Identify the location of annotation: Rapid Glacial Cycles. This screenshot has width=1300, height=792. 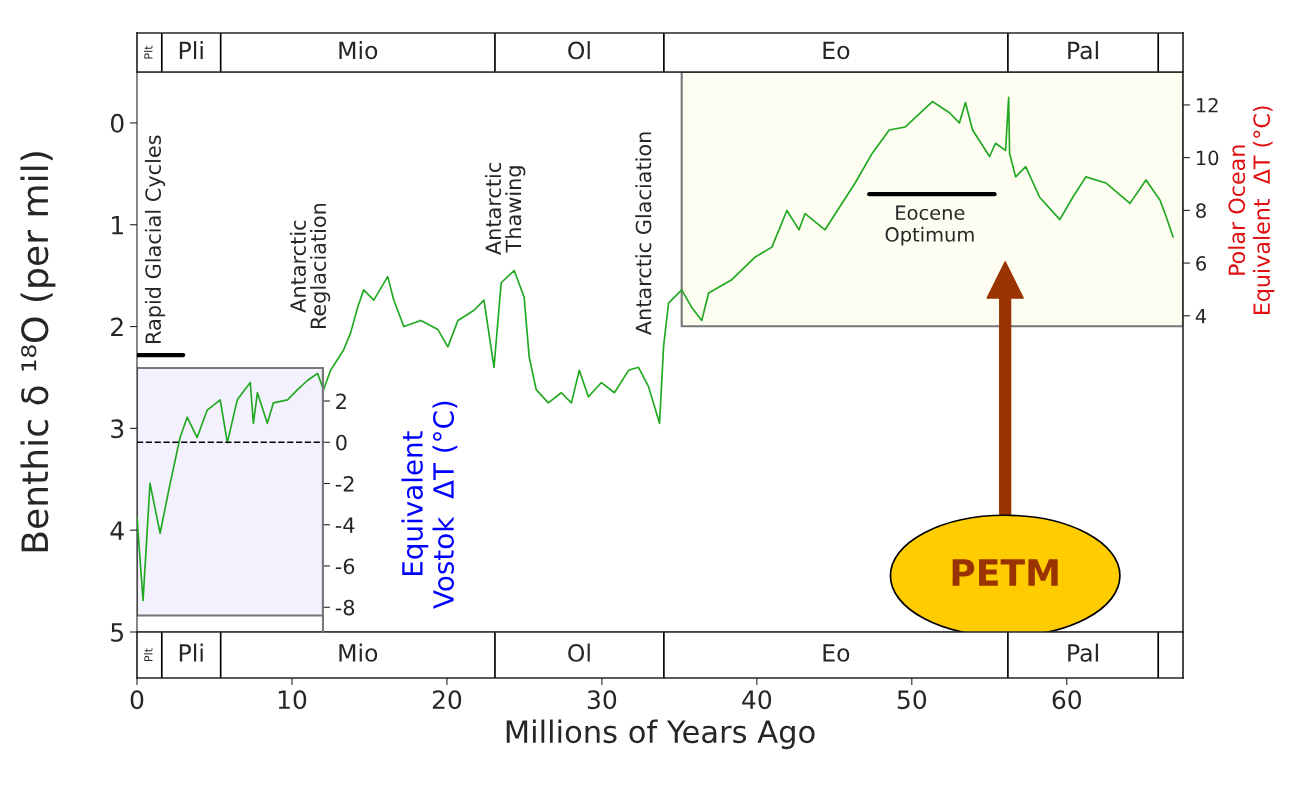
(155, 239).